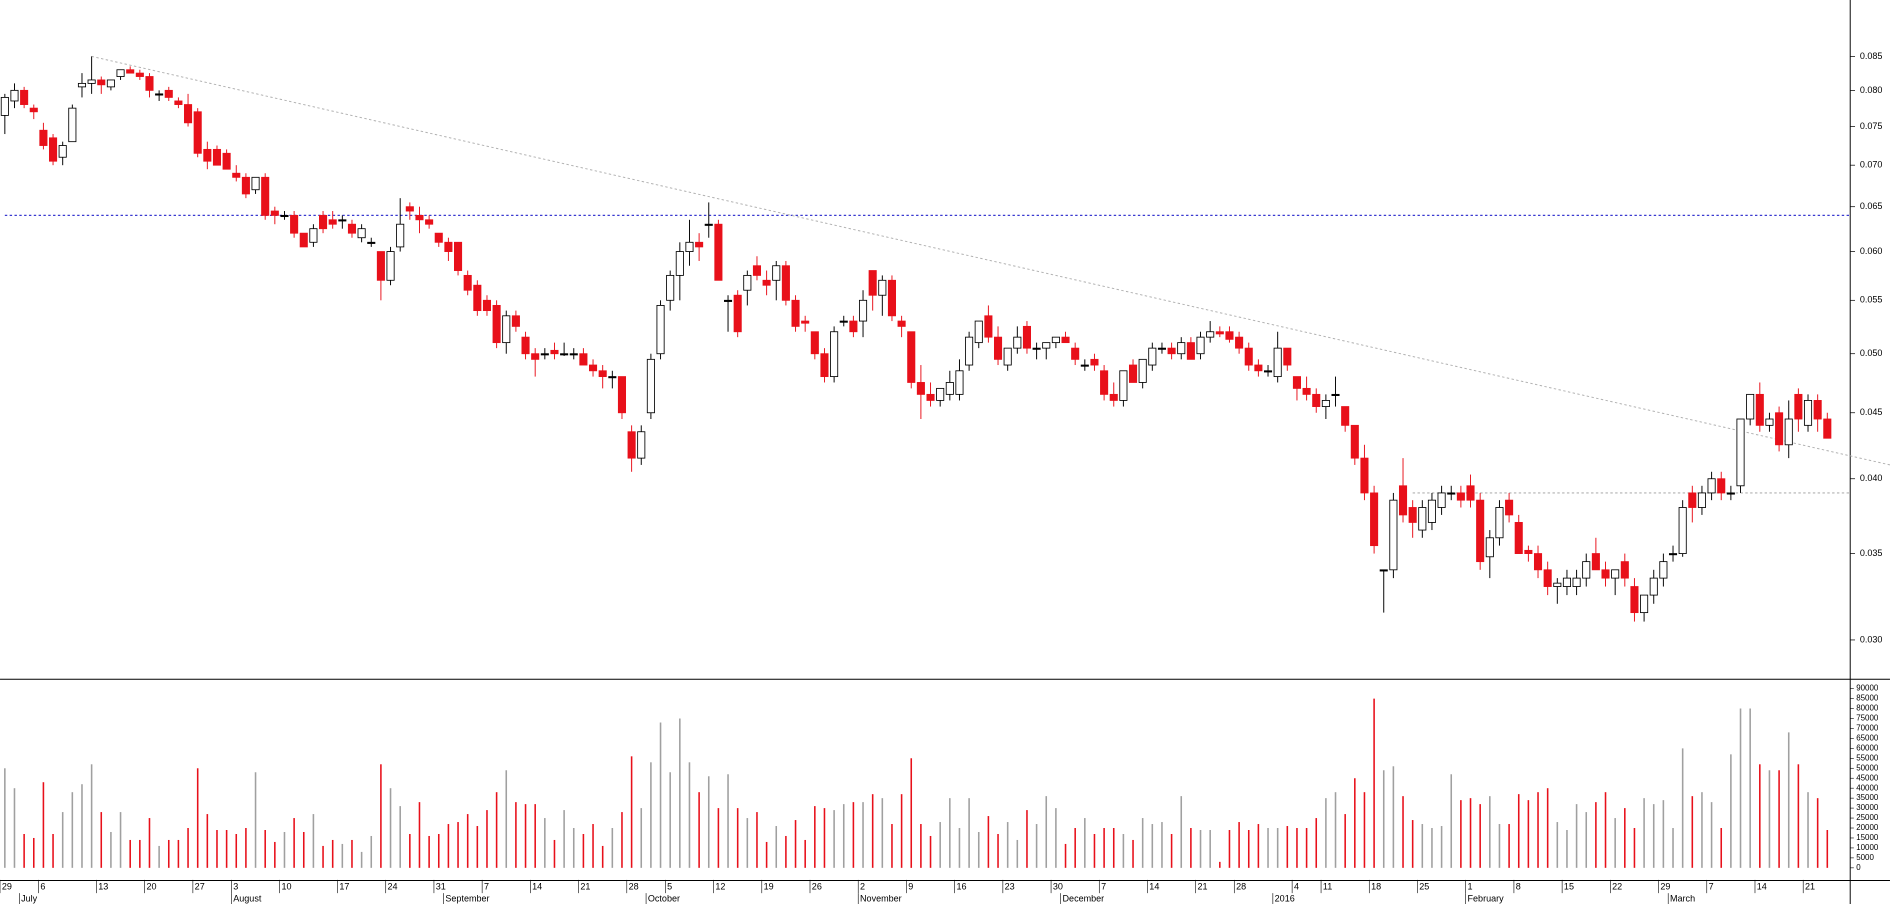  I want to click on x-tick-label: 20, so click(151, 887).